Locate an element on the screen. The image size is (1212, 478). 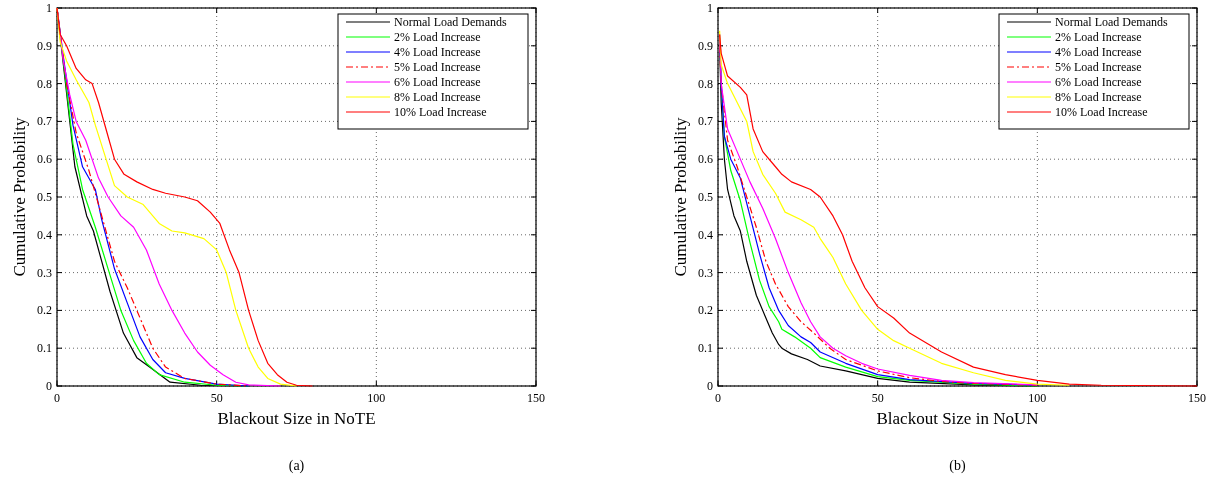
x-axis-title: Blackout Size in NoUN is located at coordinates (957, 418).